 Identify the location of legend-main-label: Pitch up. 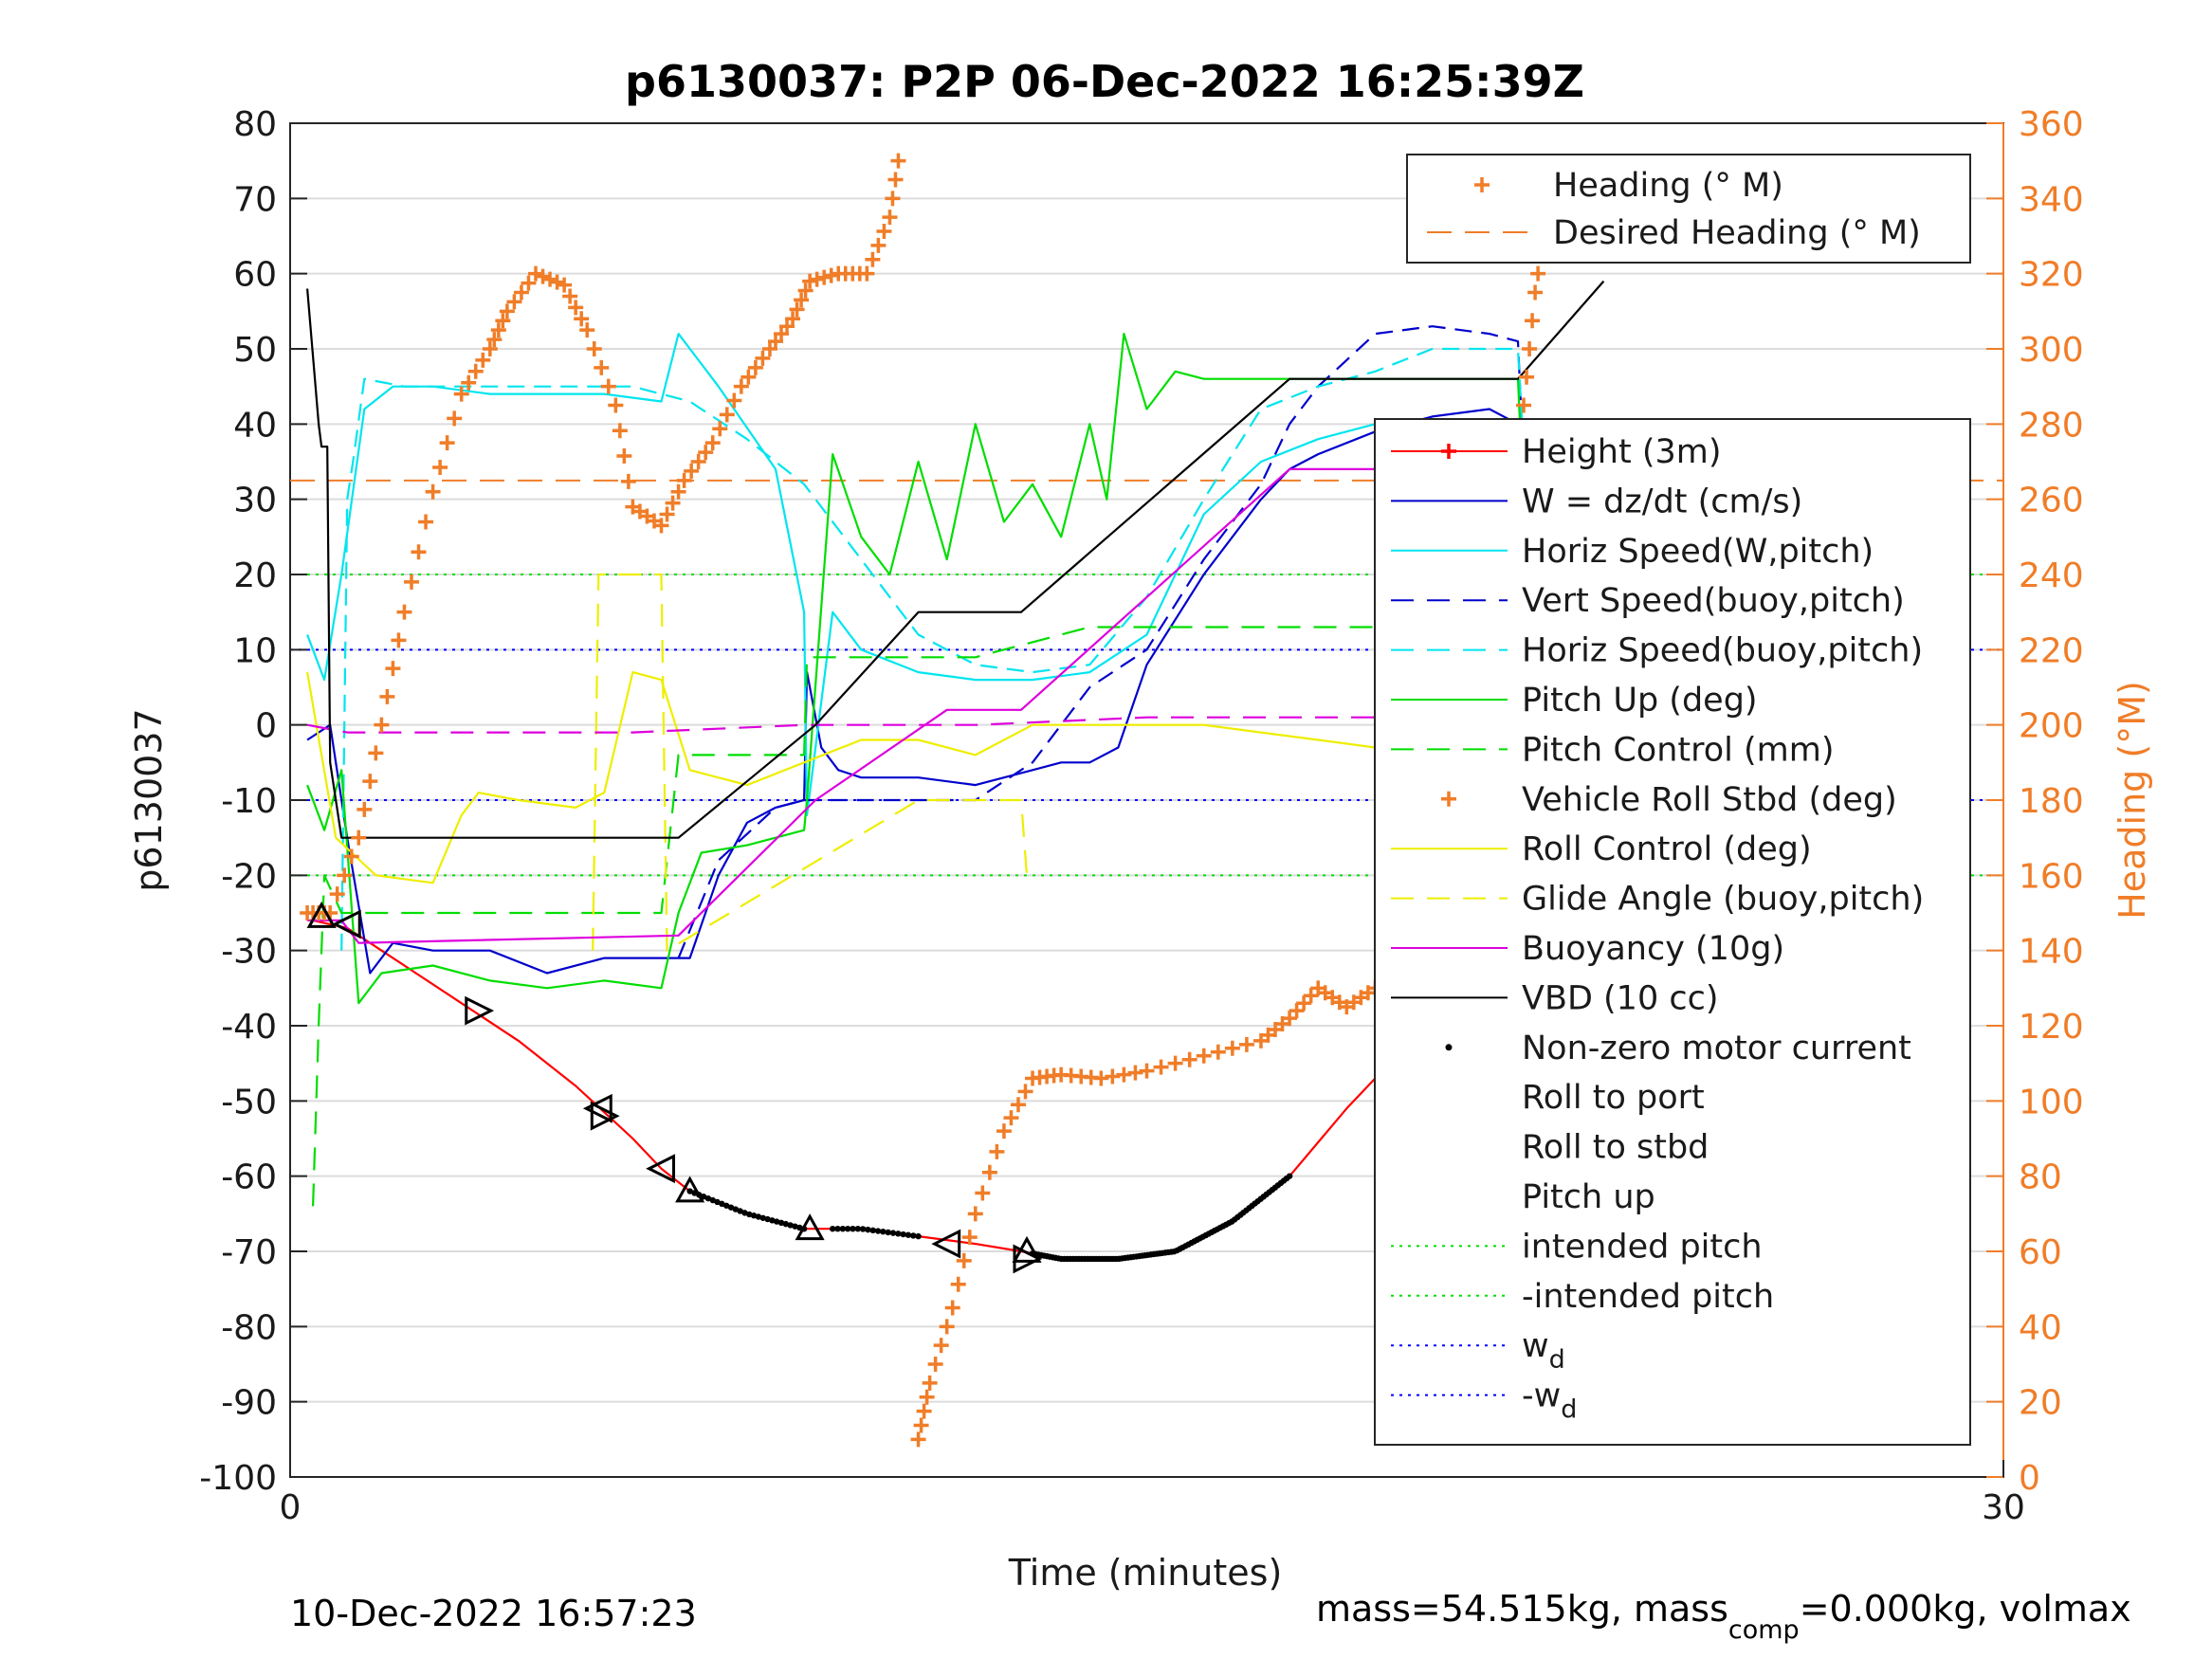
(1588, 1197).